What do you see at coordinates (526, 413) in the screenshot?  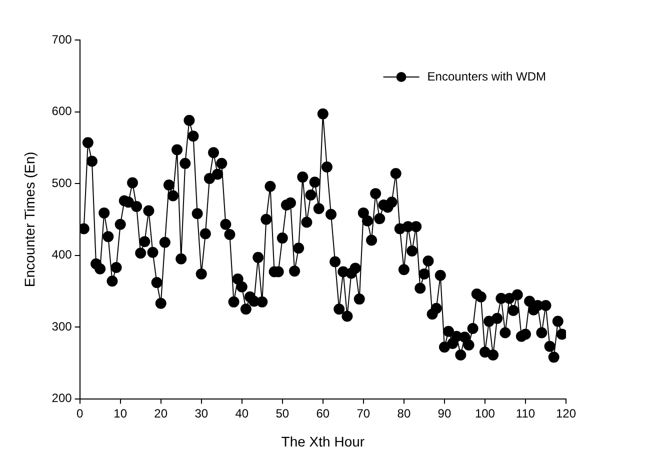 I see `x-tick-label: 110` at bounding box center [526, 413].